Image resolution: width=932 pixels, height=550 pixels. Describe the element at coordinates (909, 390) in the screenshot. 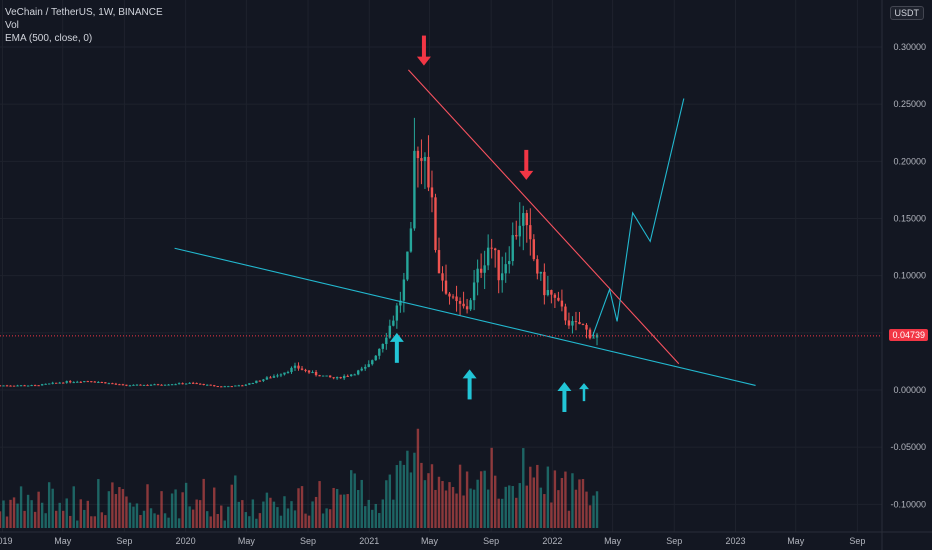

I see `price-tick-label: 0.00000` at that location.